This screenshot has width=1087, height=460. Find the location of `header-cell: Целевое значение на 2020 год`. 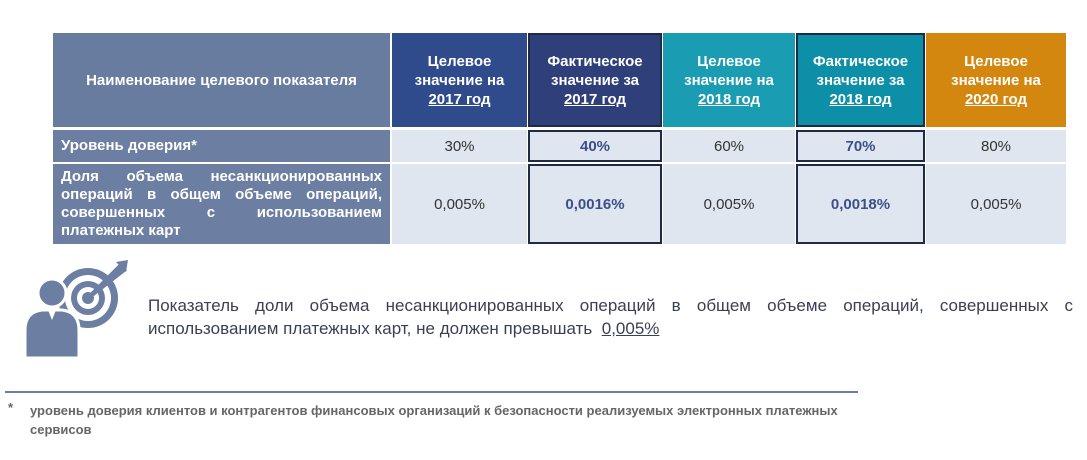

header-cell: Целевое значение на 2020 год is located at coordinates (996, 80).